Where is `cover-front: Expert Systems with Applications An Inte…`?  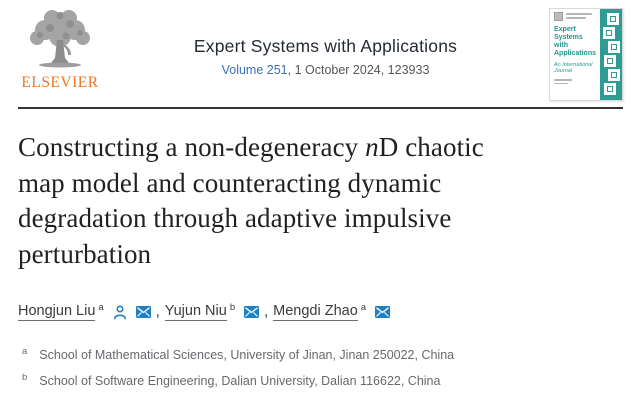
cover-front: Expert Systems with Applications An Inte… is located at coordinates (575, 54).